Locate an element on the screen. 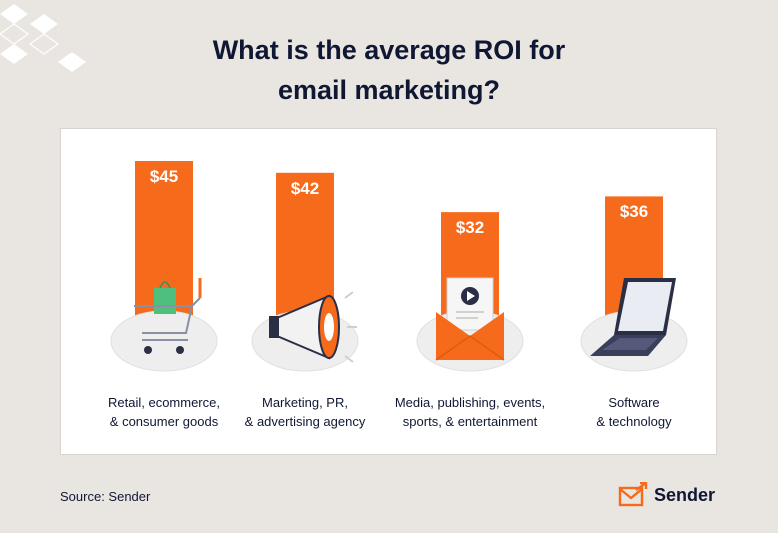 This screenshot has height=533, width=778. decorative-diamonds is located at coordinates (43, 38).